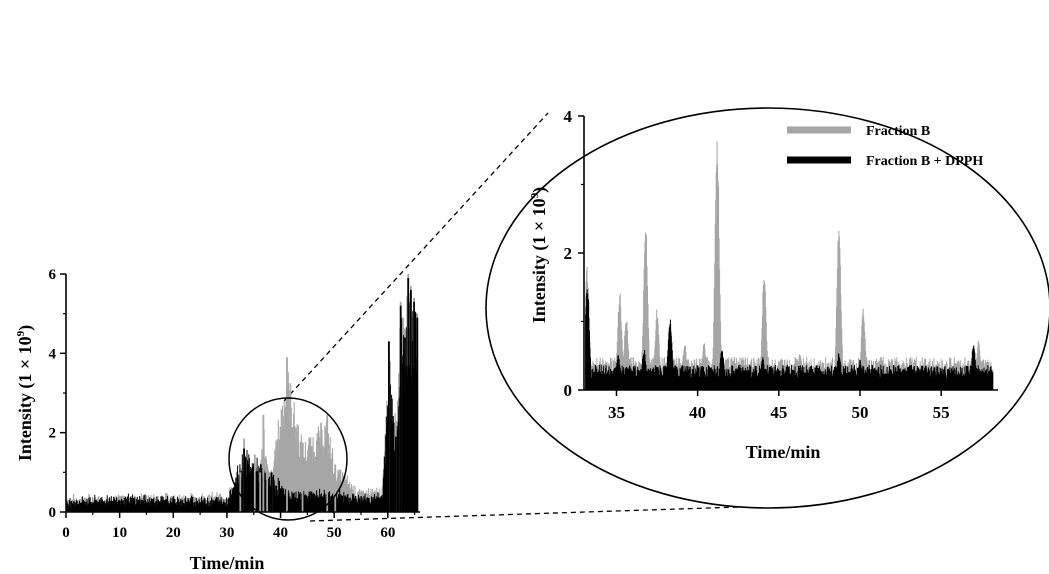 This screenshot has height=574, width=1049. I want to click on legend-label-fraction-b-dpph: Fraction B + DPPH, so click(924, 161).